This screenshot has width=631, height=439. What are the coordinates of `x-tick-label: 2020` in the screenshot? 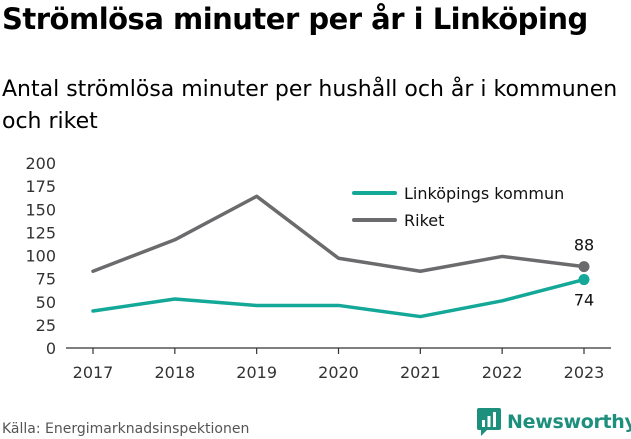 It's located at (338, 372).